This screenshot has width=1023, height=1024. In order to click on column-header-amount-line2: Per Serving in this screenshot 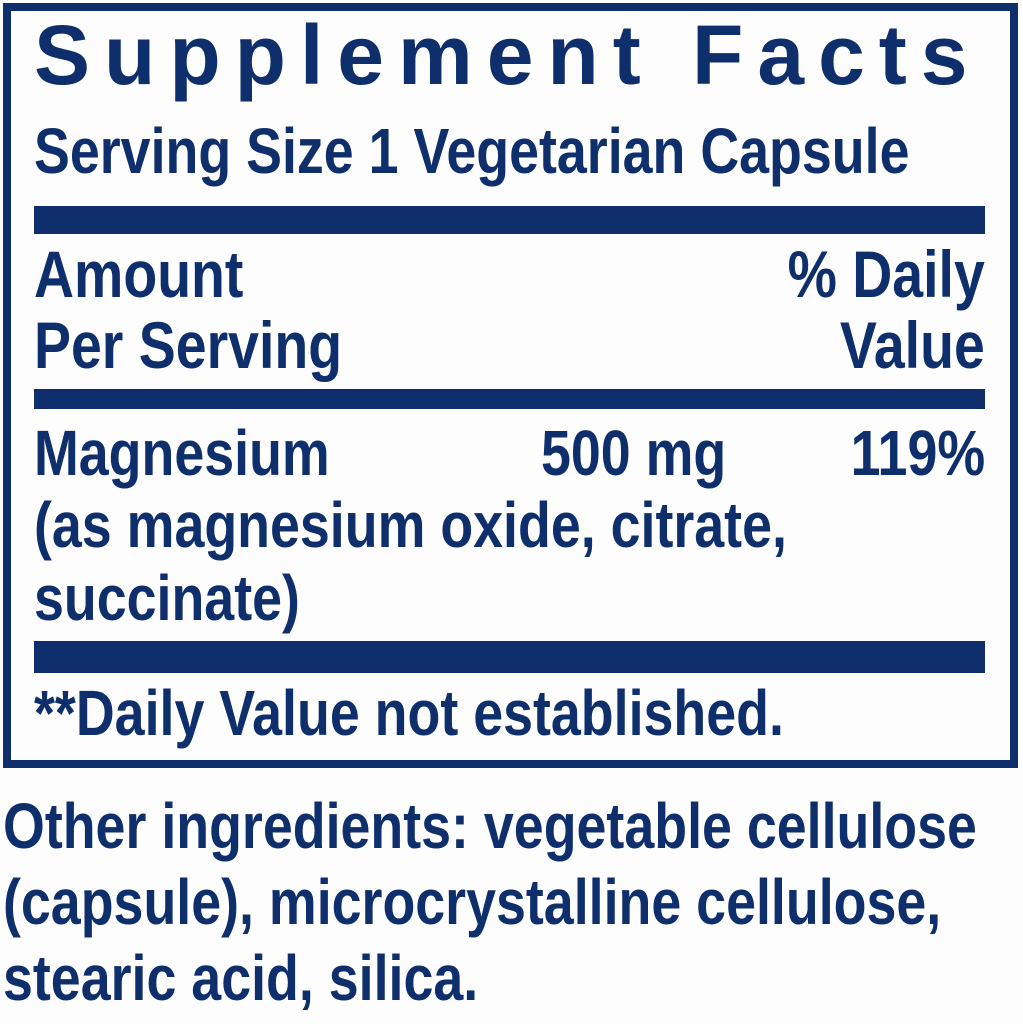, I will do `click(188, 345)`.